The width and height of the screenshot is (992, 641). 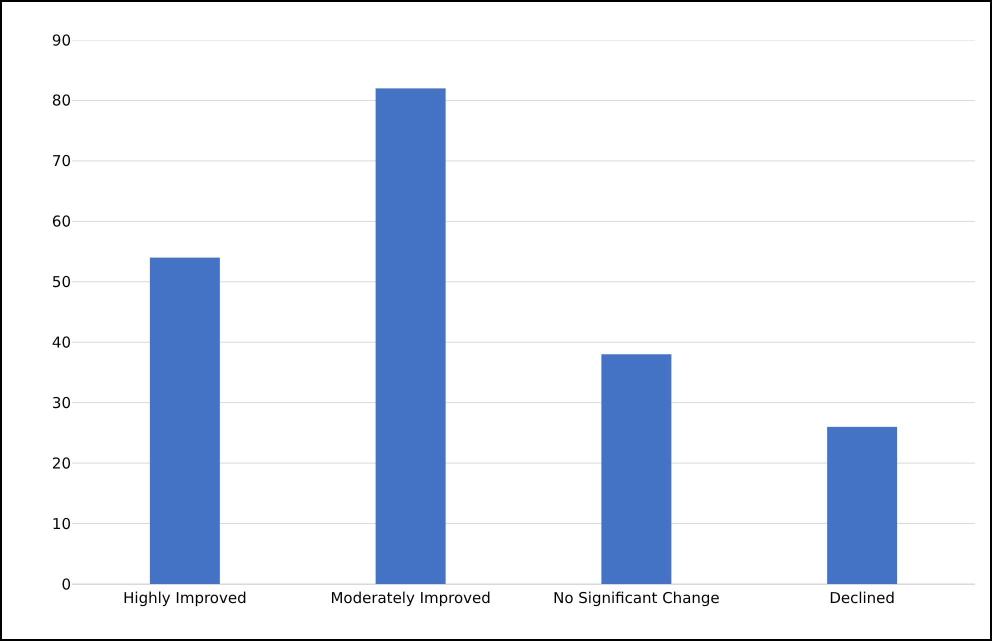 What do you see at coordinates (410, 598) in the screenshot?
I see `x-tick-label: Moderately Improved` at bounding box center [410, 598].